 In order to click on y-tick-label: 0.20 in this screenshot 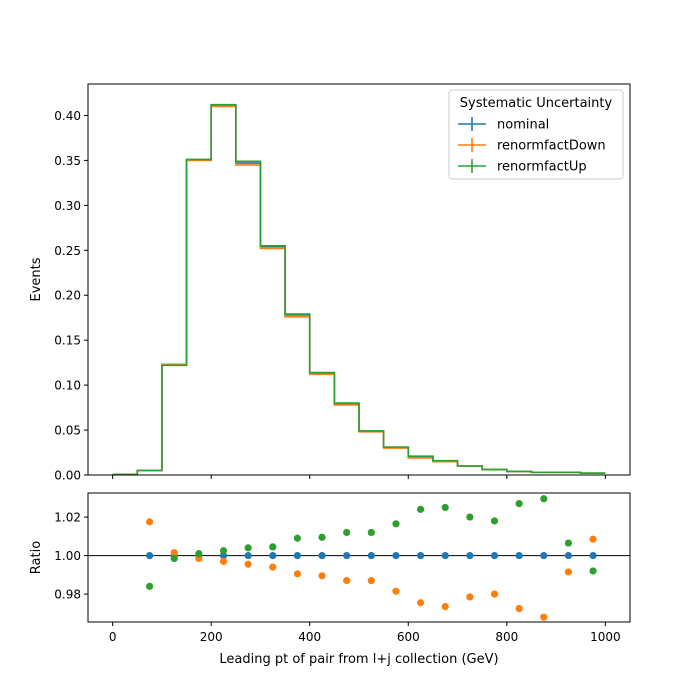, I will do `click(67, 296)`.